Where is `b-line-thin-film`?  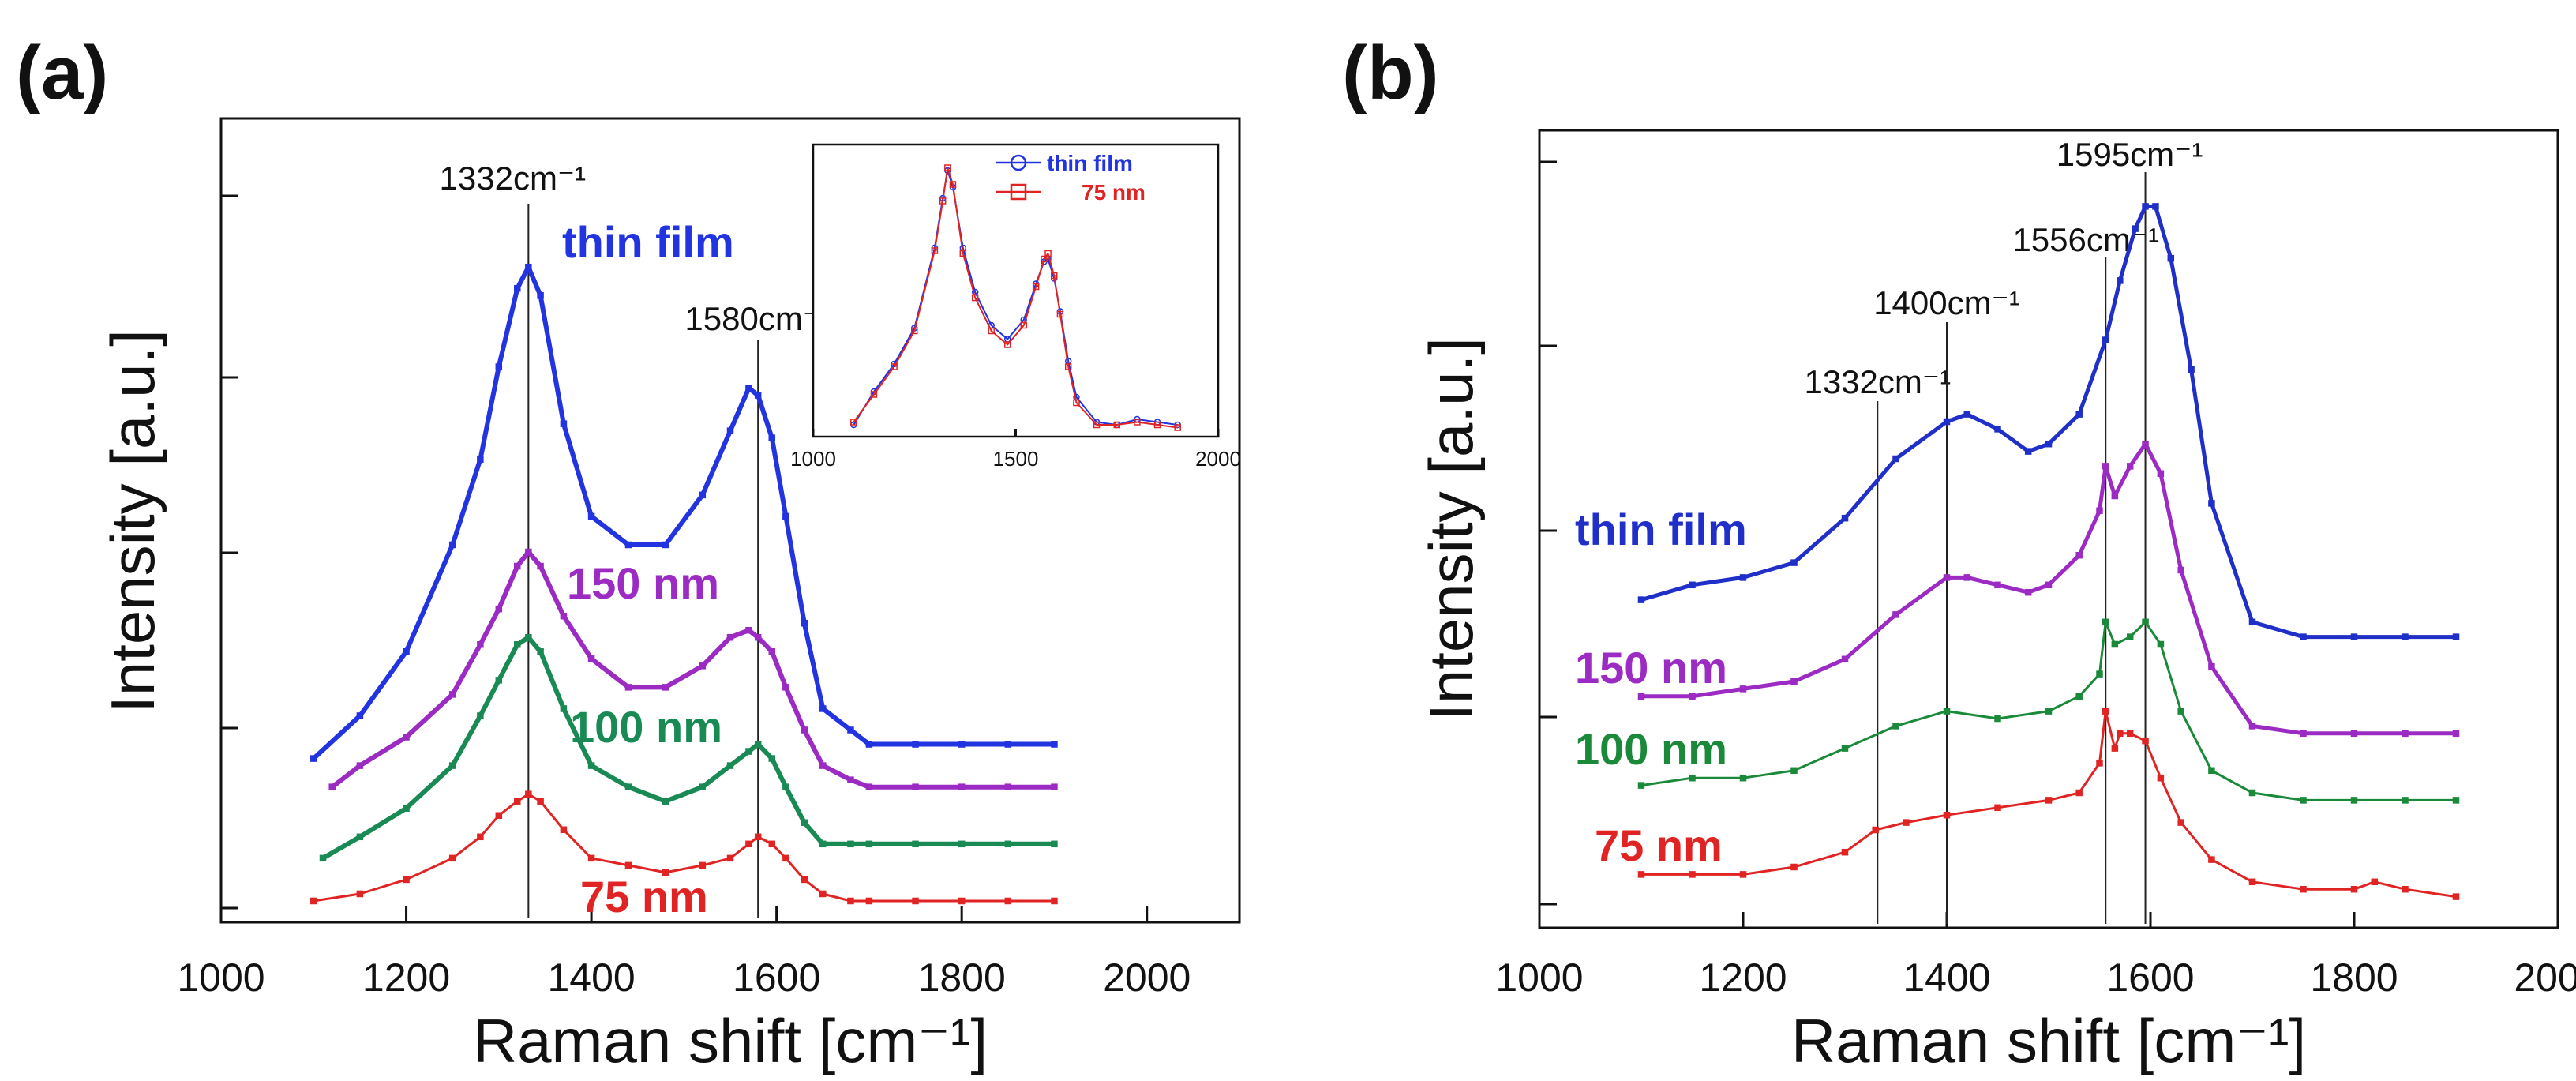
b-line-thin-film is located at coordinates (2048, 422).